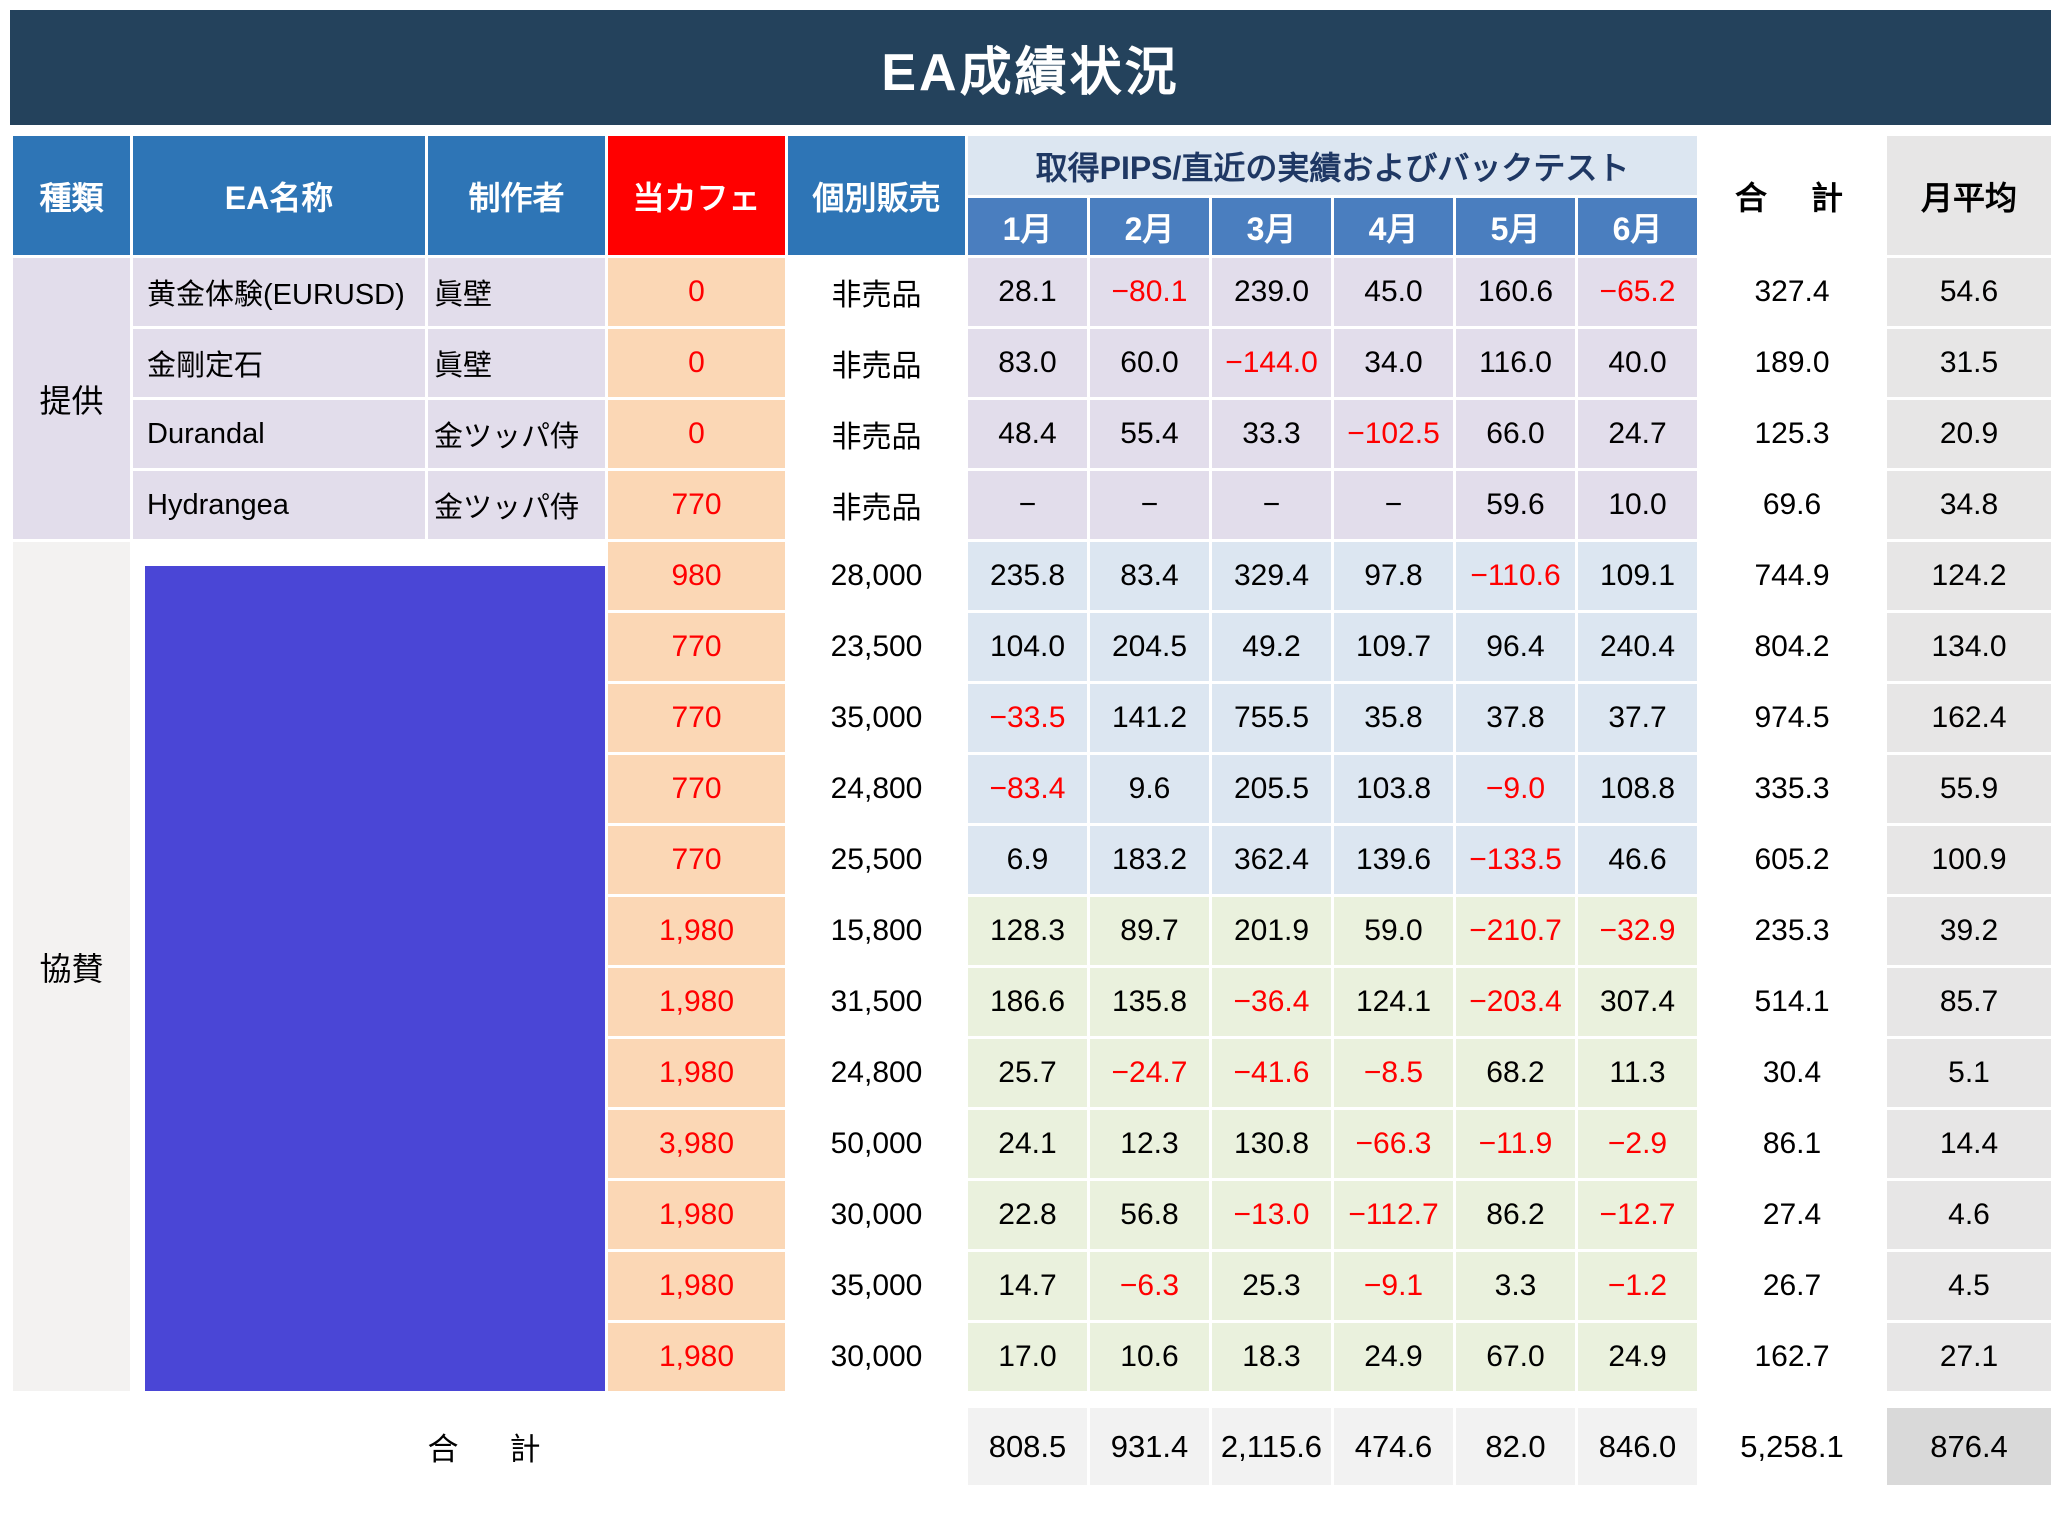  I want to click on month-value-cell: −8.5, so click(1393, 1073).